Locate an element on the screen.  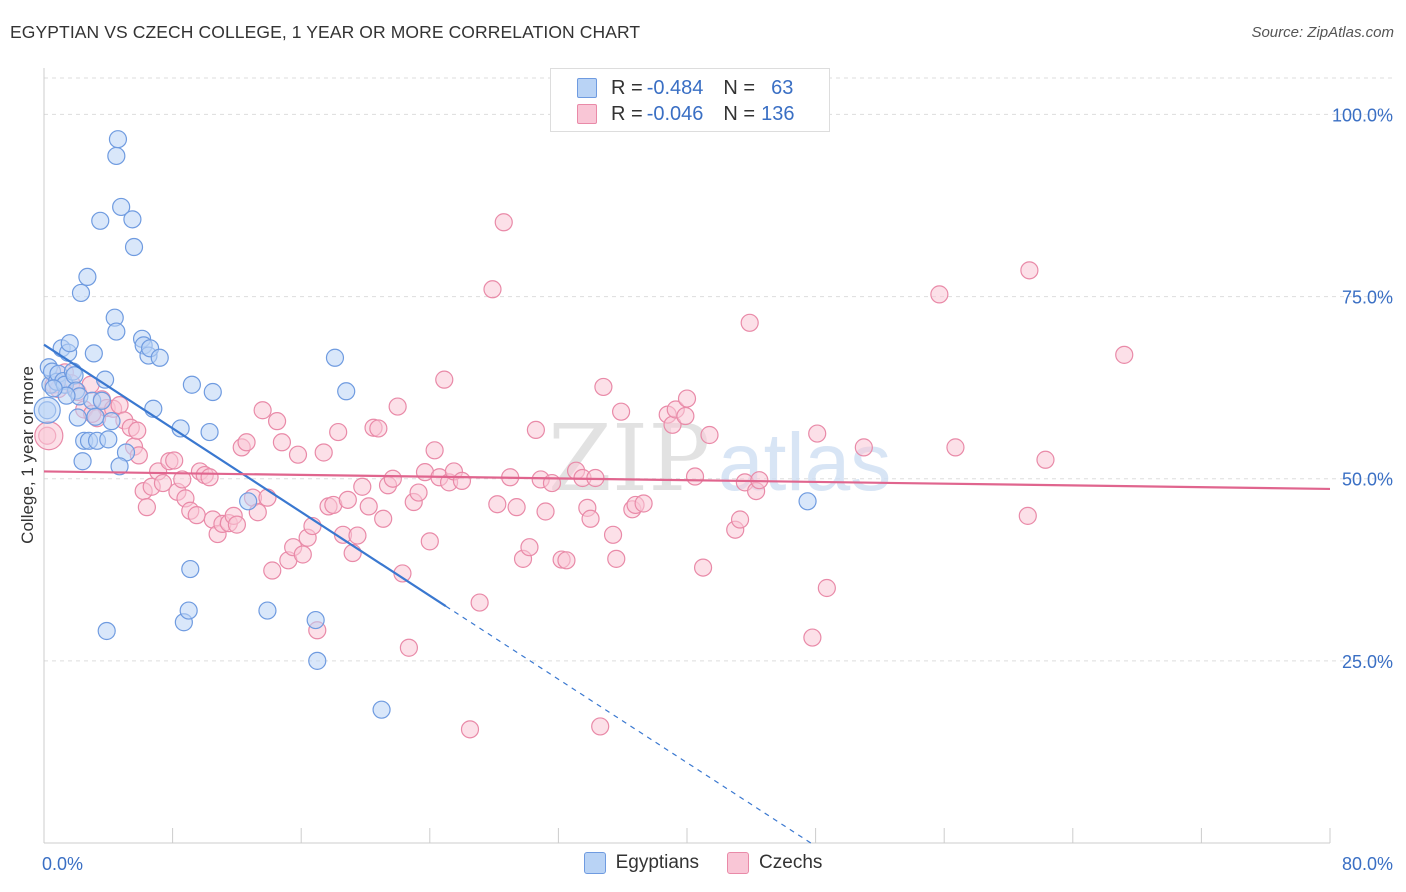
r-value: -0.484 is located at coordinates (675, 87).